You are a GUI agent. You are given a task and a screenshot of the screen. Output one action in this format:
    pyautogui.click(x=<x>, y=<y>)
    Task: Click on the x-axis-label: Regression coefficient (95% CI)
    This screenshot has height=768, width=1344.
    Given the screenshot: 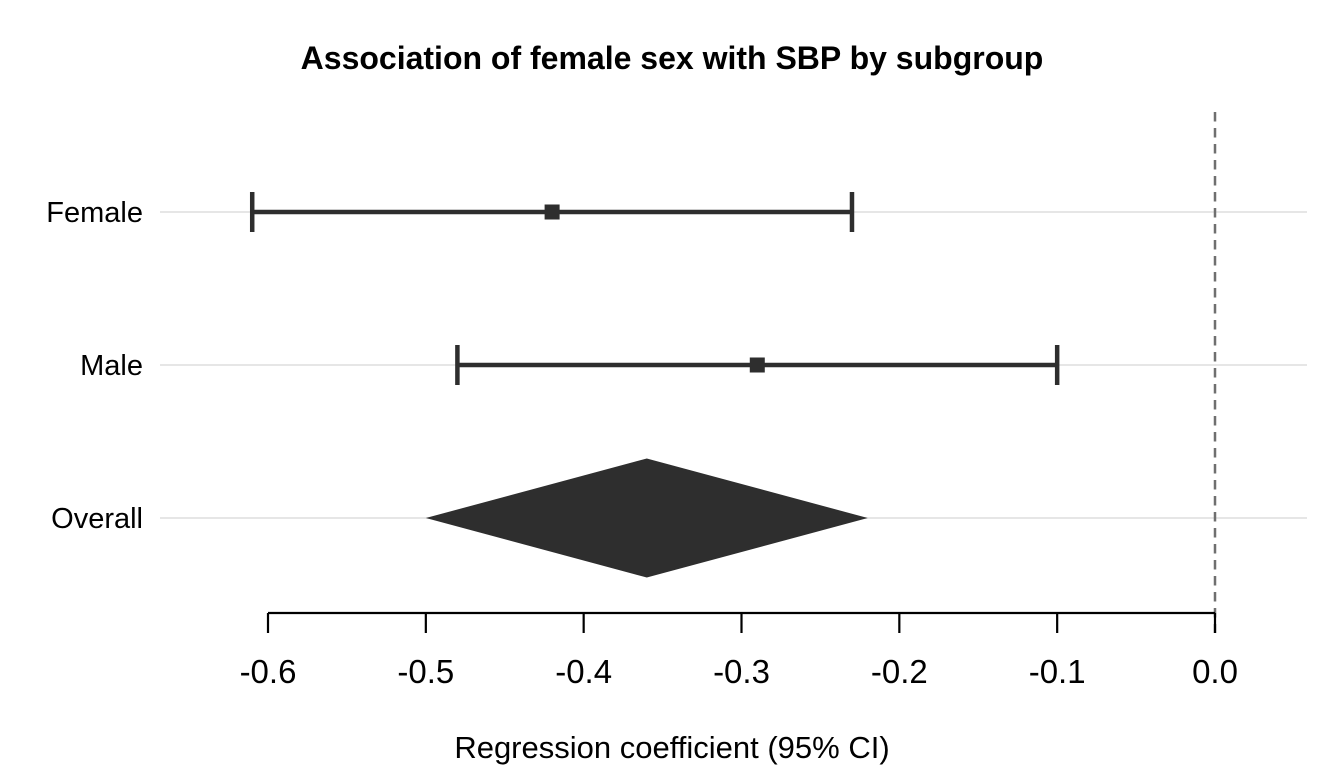 What is the action you would take?
    pyautogui.click(x=672, y=747)
    